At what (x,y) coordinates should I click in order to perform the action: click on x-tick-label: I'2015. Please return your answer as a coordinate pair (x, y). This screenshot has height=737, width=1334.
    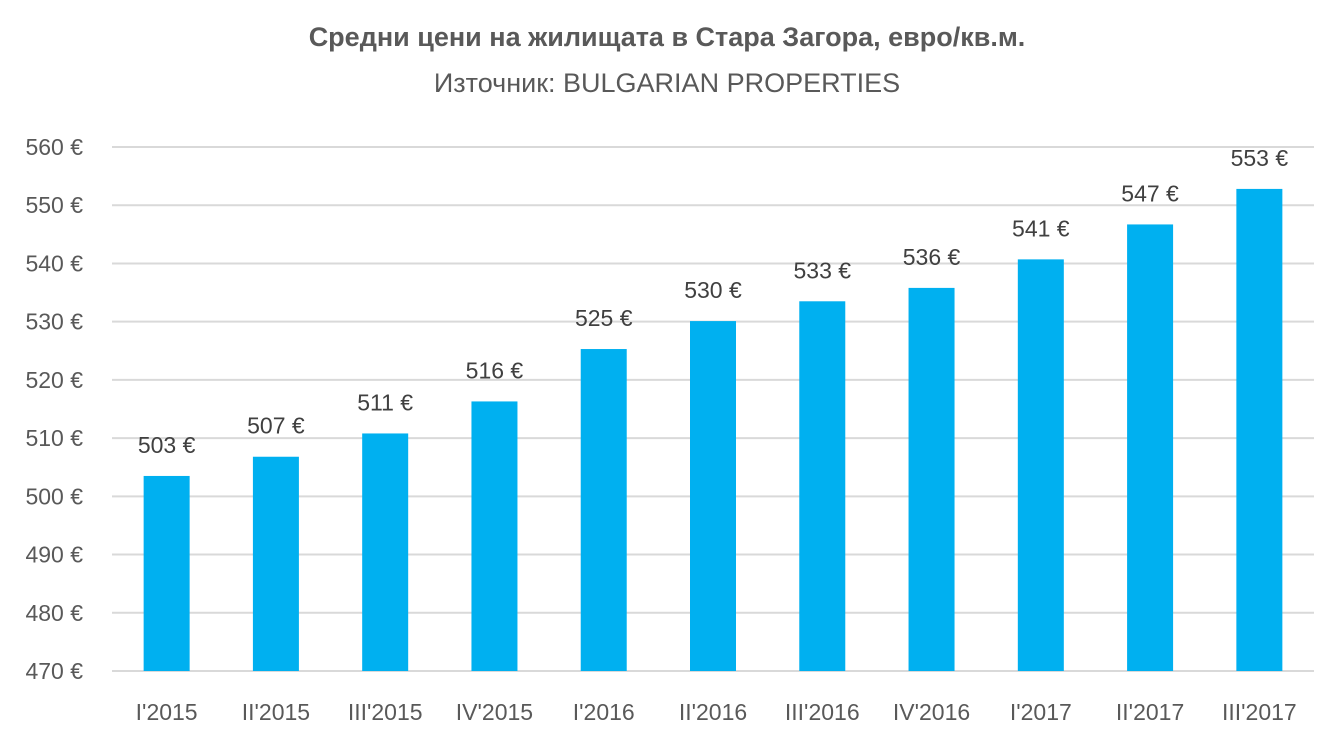
    Looking at the image, I should click on (167, 712).